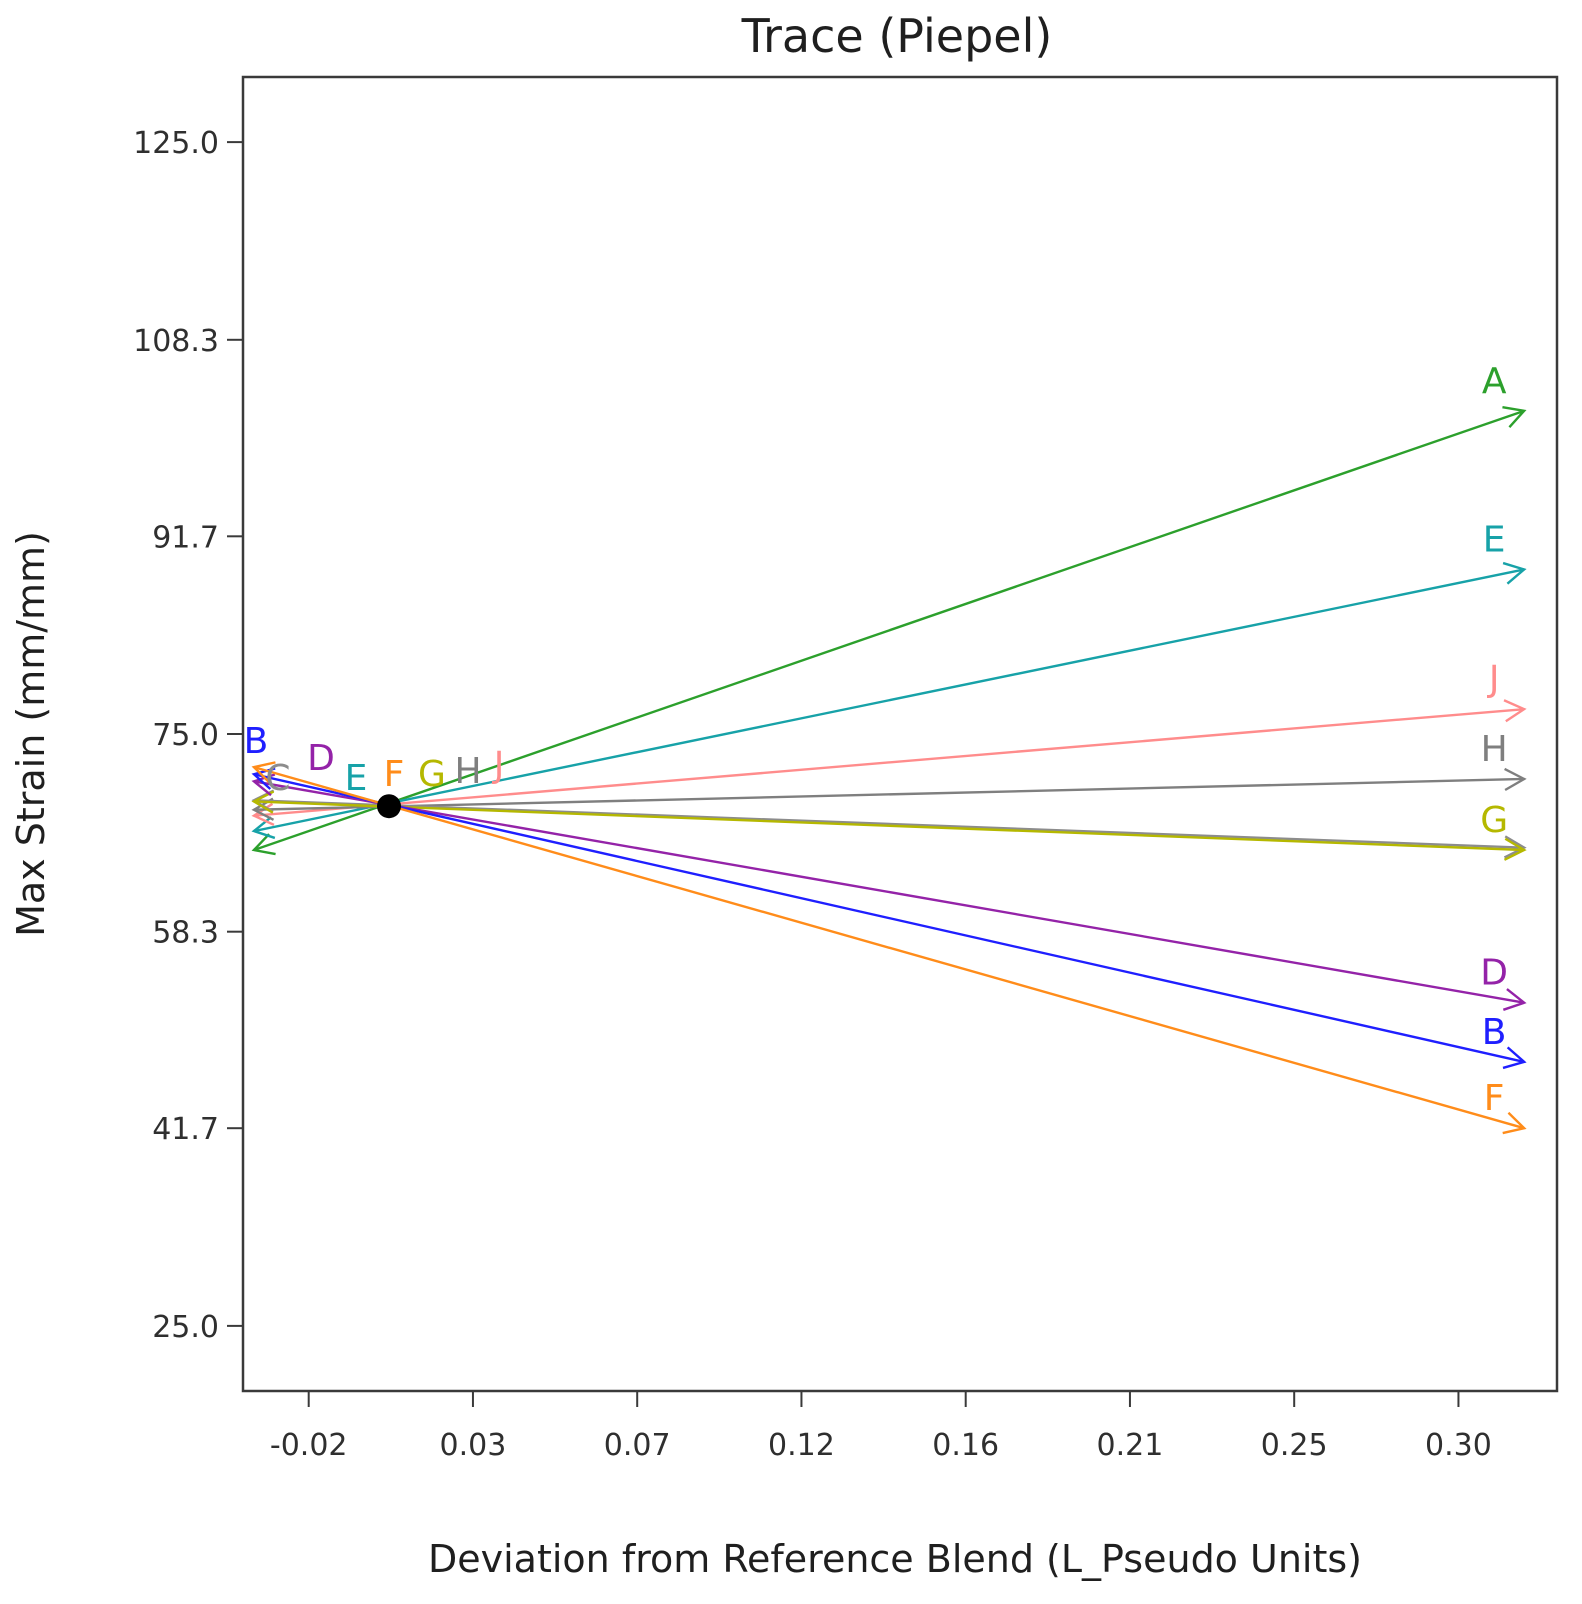  Describe the element at coordinates (1458, 1445) in the screenshot. I see `x-tick-label: 0.30` at that location.